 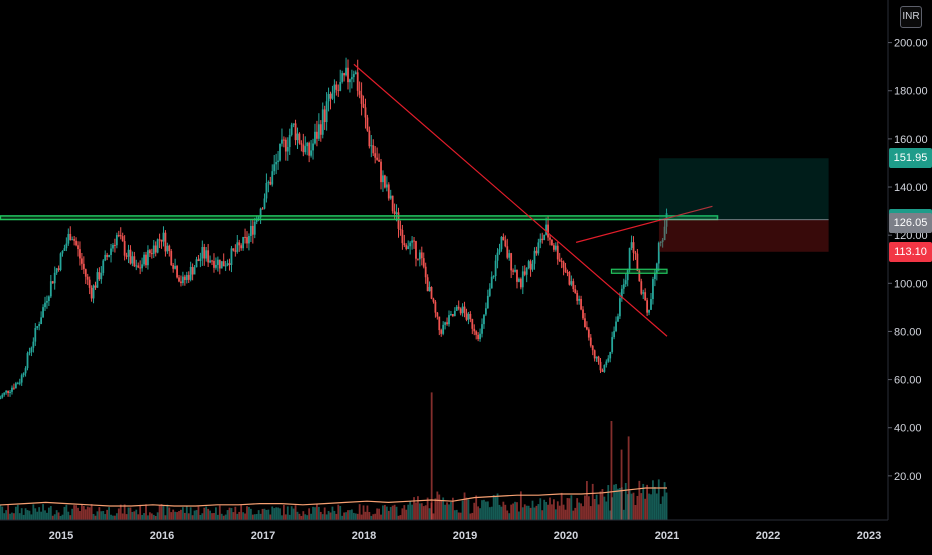 What do you see at coordinates (869, 536) in the screenshot?
I see `x-tick-label: 2023` at bounding box center [869, 536].